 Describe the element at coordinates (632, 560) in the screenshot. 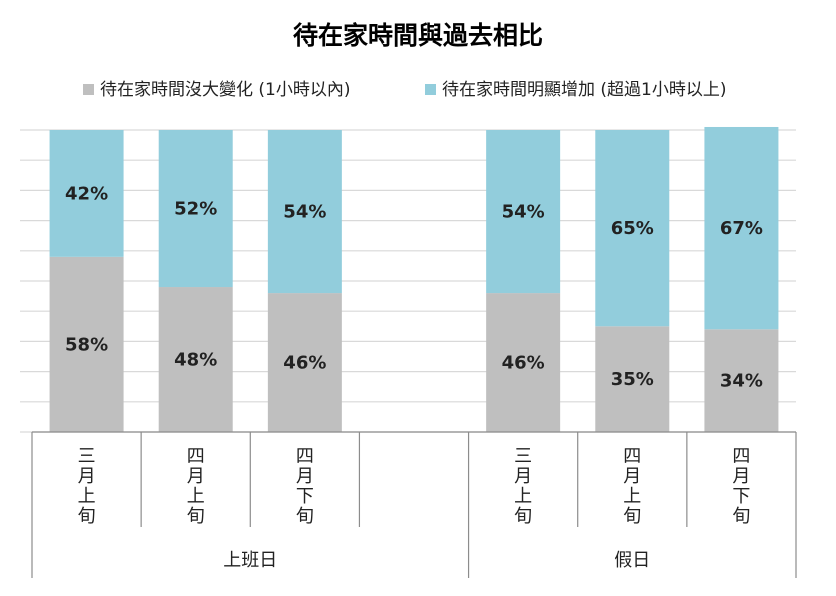

I see `group-label: 假日` at that location.